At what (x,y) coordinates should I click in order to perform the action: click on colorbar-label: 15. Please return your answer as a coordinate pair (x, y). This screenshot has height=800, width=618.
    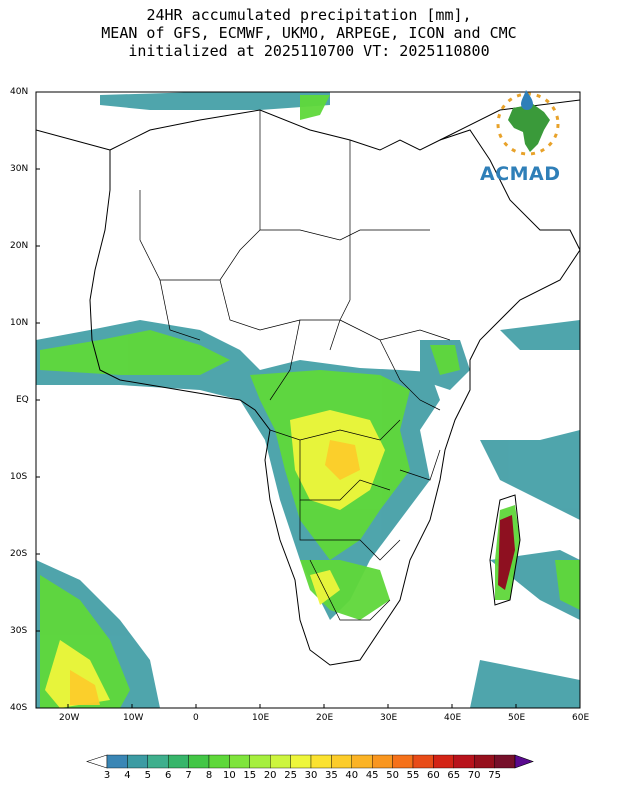
    Looking at the image, I should click on (250, 775).